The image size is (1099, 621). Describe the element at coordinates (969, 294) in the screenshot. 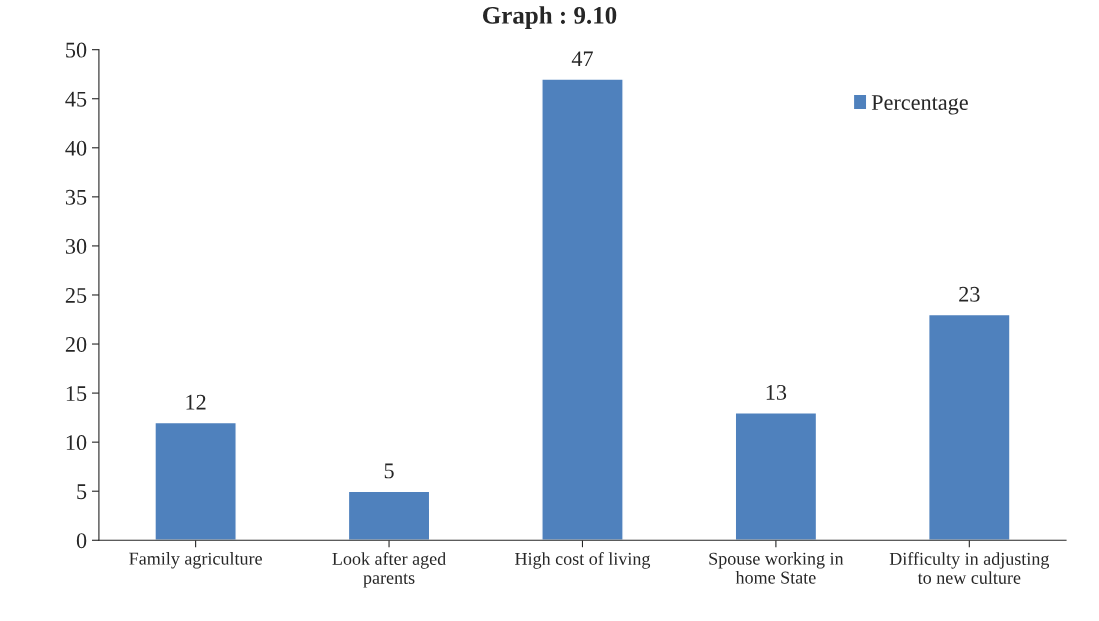

I see `data-label: 23` at that location.